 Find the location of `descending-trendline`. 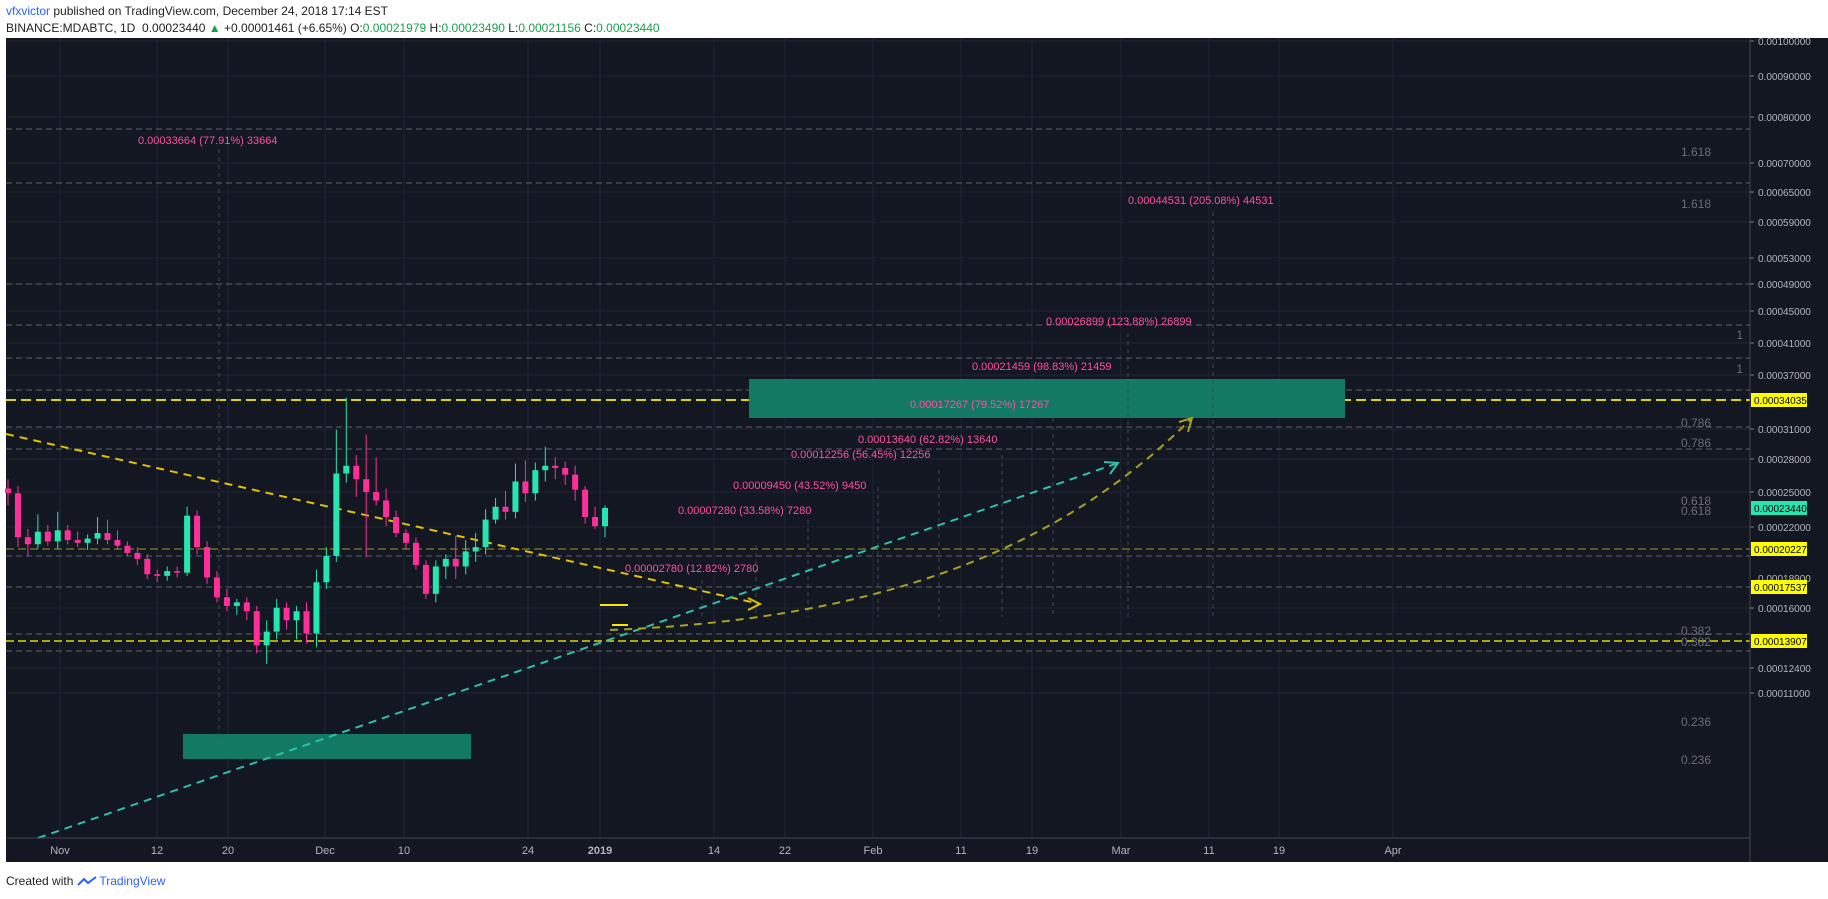

descending-trendline is located at coordinates (383, 519).